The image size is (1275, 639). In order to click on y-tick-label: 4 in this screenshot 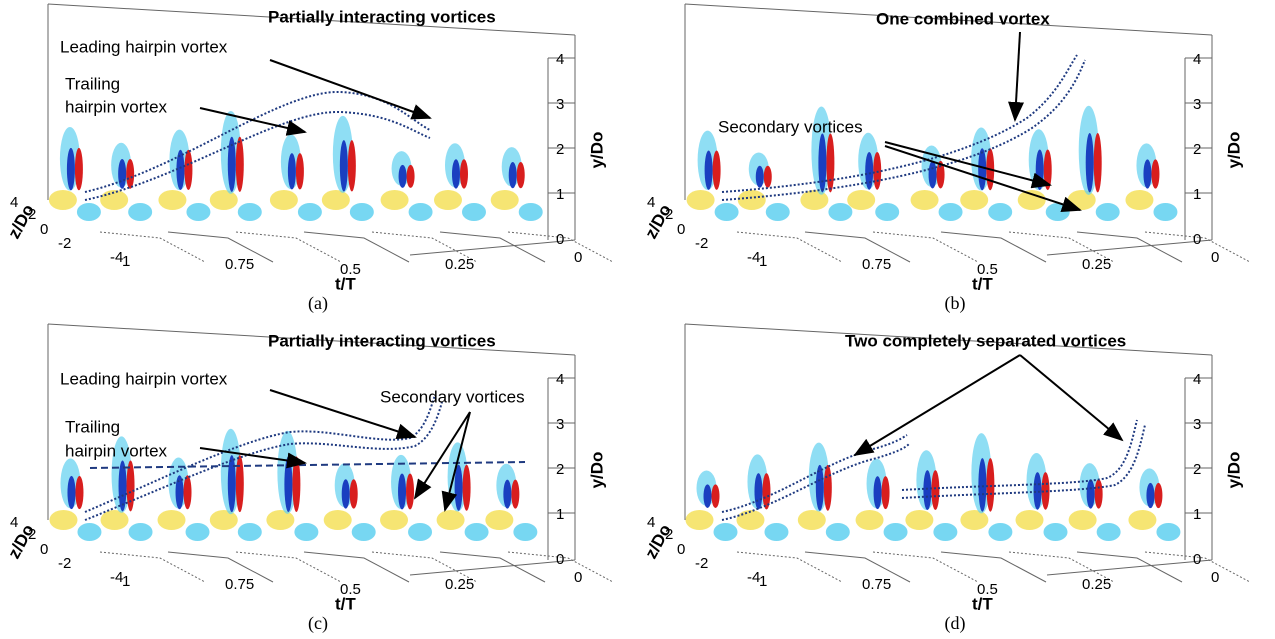, I will do `click(1197, 379)`.